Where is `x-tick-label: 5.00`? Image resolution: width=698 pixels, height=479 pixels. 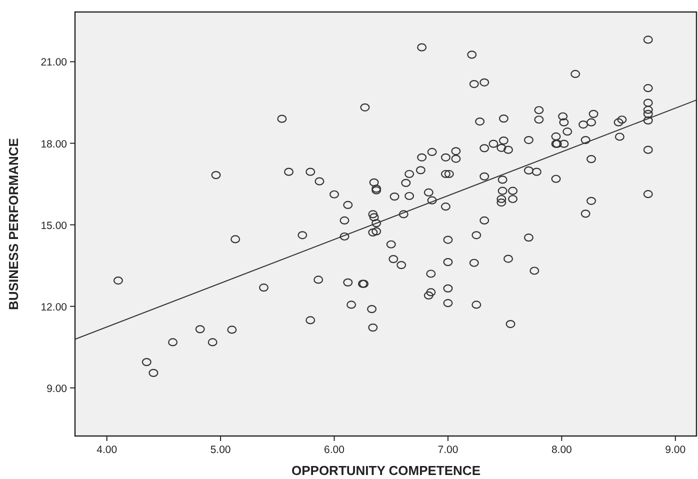 x-tick-label: 5.00 is located at coordinates (220, 450).